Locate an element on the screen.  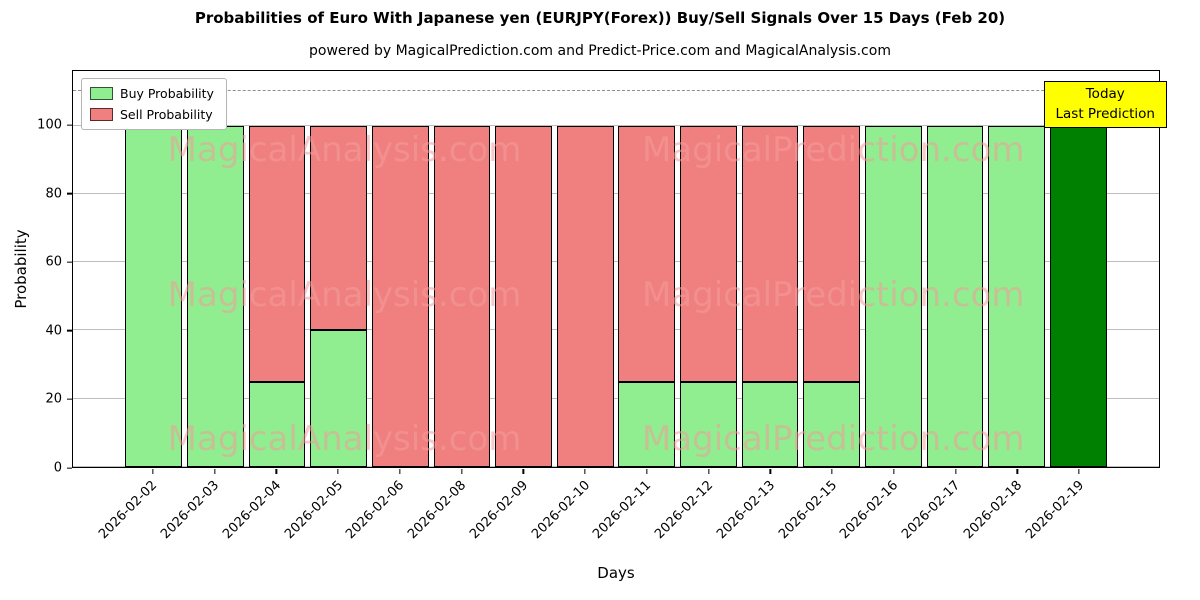
y-tick-label: 80 is located at coordinates (53, 194).